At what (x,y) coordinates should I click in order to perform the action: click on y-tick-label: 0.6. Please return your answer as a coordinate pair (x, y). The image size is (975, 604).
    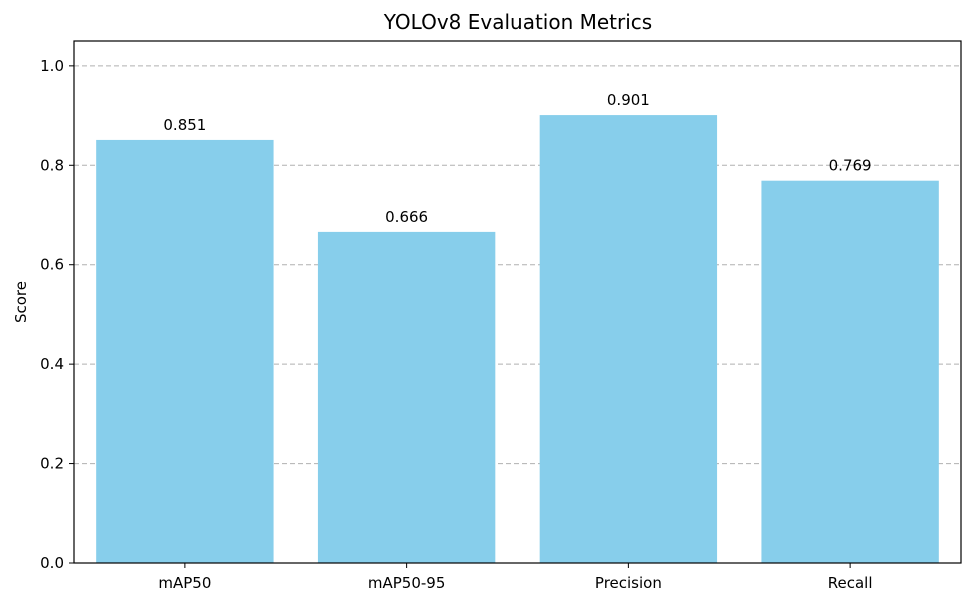
    Looking at the image, I should click on (52, 265).